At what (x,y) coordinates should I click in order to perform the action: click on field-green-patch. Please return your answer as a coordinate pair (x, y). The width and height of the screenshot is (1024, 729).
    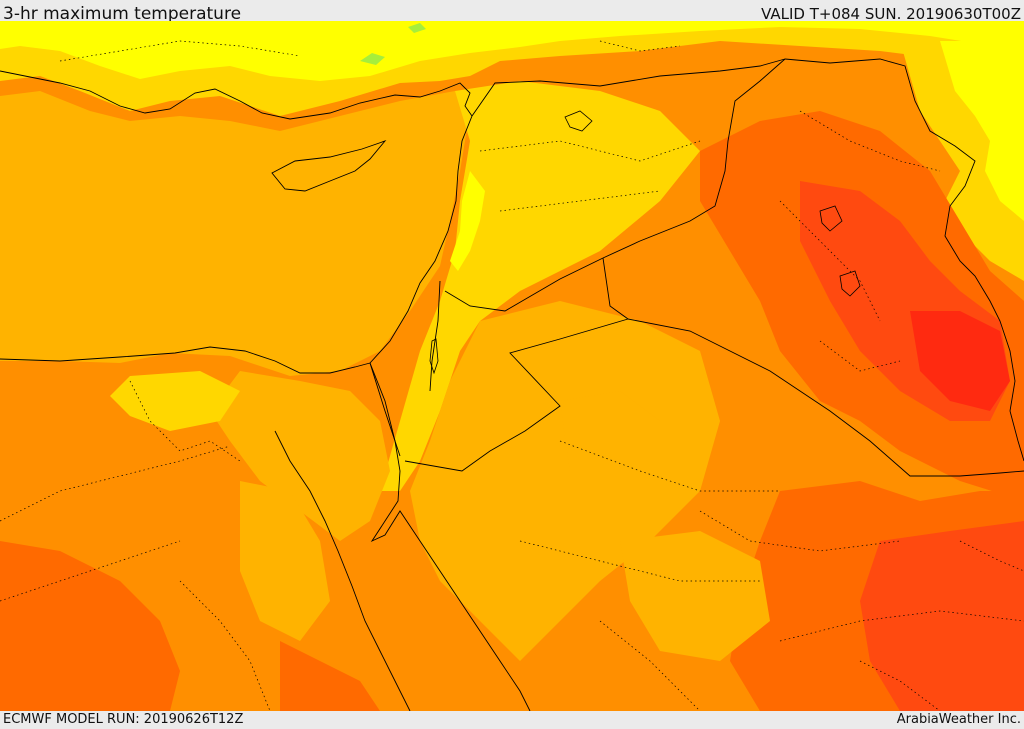
    Looking at the image, I should click on (372, 59).